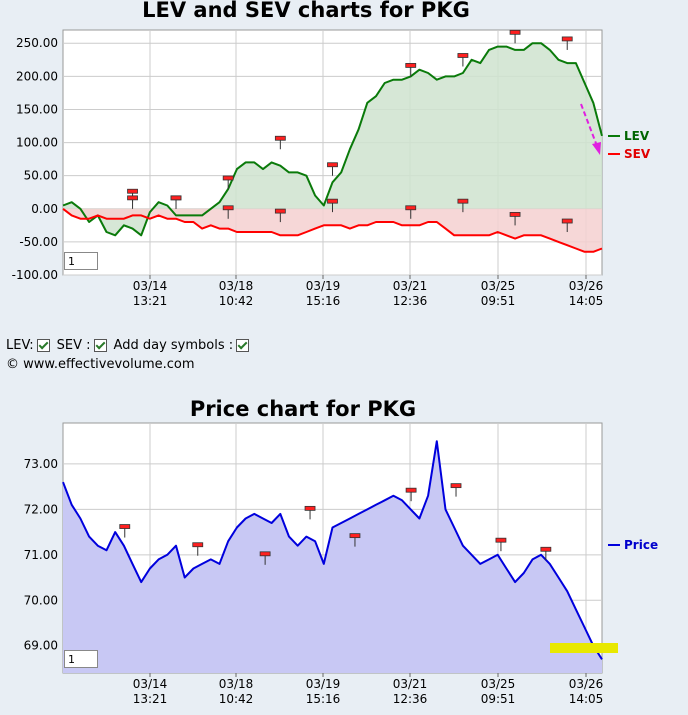  Describe the element at coordinates (100, 345) in the screenshot. I see `sev-checkbox` at that location.